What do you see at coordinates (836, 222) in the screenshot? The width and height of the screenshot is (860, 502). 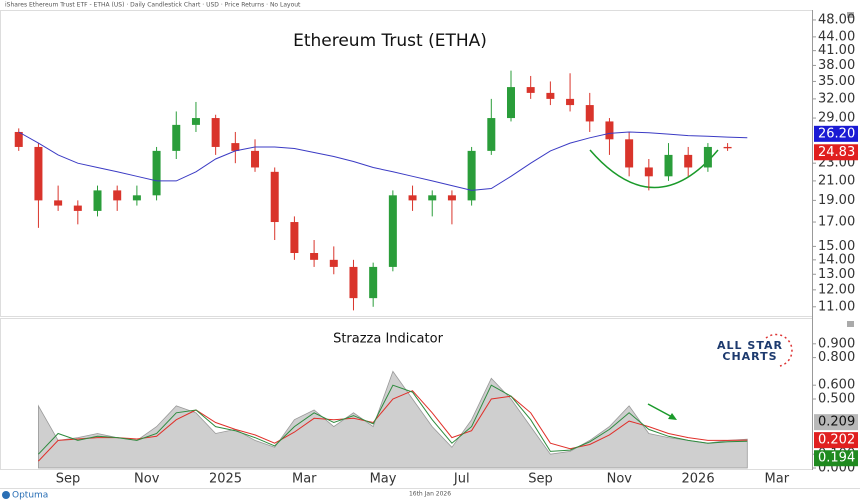 I see `y-tick-label: 17.00` at bounding box center [836, 222].